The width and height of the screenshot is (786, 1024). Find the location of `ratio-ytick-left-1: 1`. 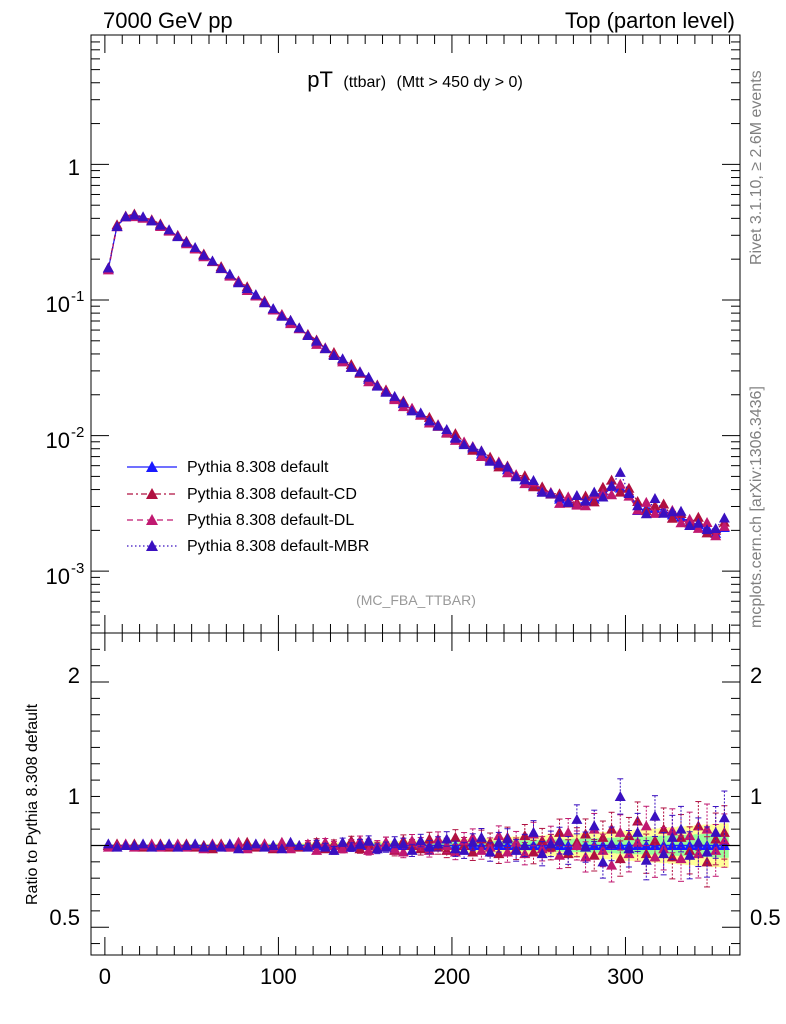

ratio-ytick-left-1: 1 is located at coordinates (74, 796).